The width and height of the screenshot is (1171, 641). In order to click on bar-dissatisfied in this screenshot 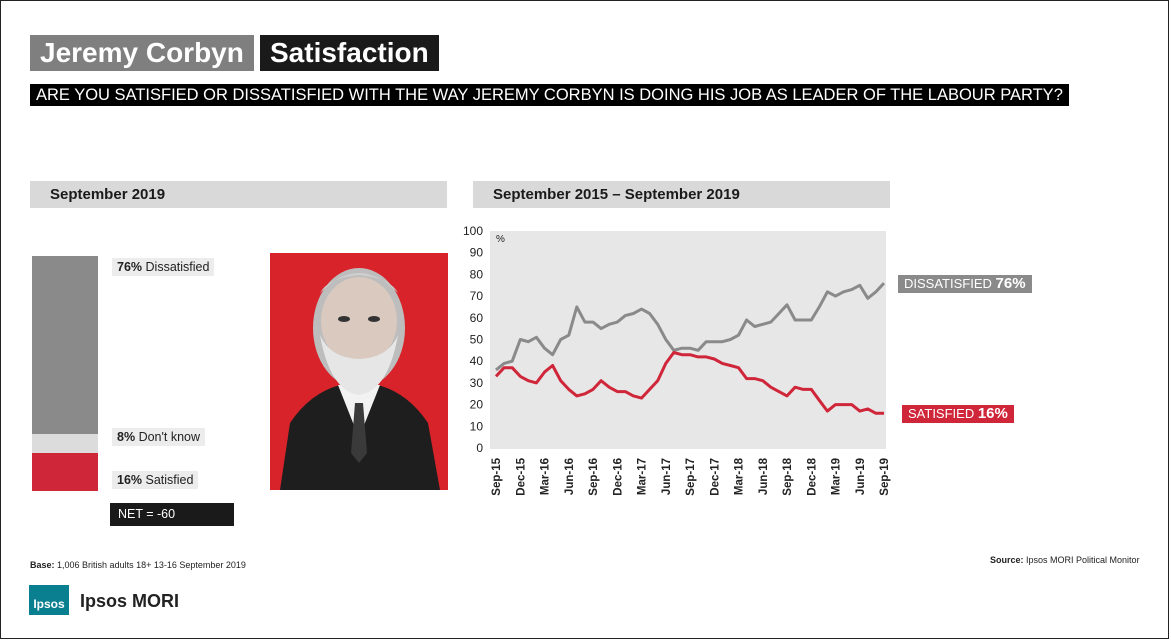, I will do `click(65, 345)`.